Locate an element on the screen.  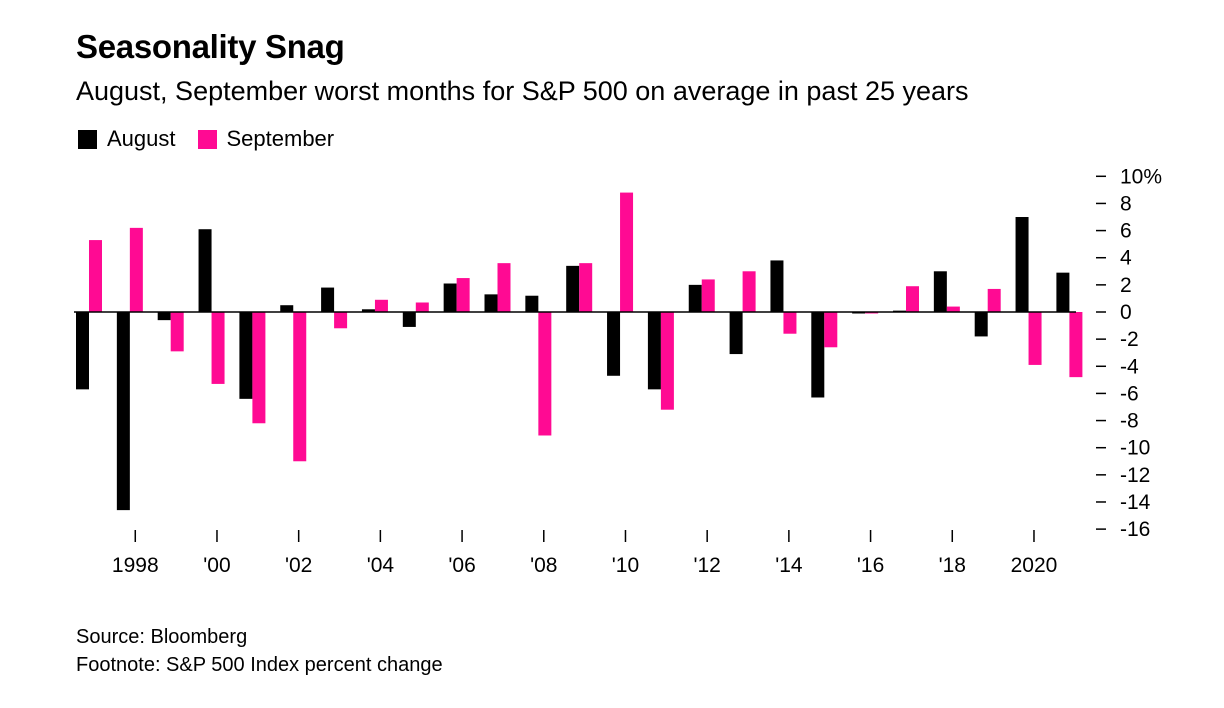
x-tick-label: '06 is located at coordinates (461, 565).